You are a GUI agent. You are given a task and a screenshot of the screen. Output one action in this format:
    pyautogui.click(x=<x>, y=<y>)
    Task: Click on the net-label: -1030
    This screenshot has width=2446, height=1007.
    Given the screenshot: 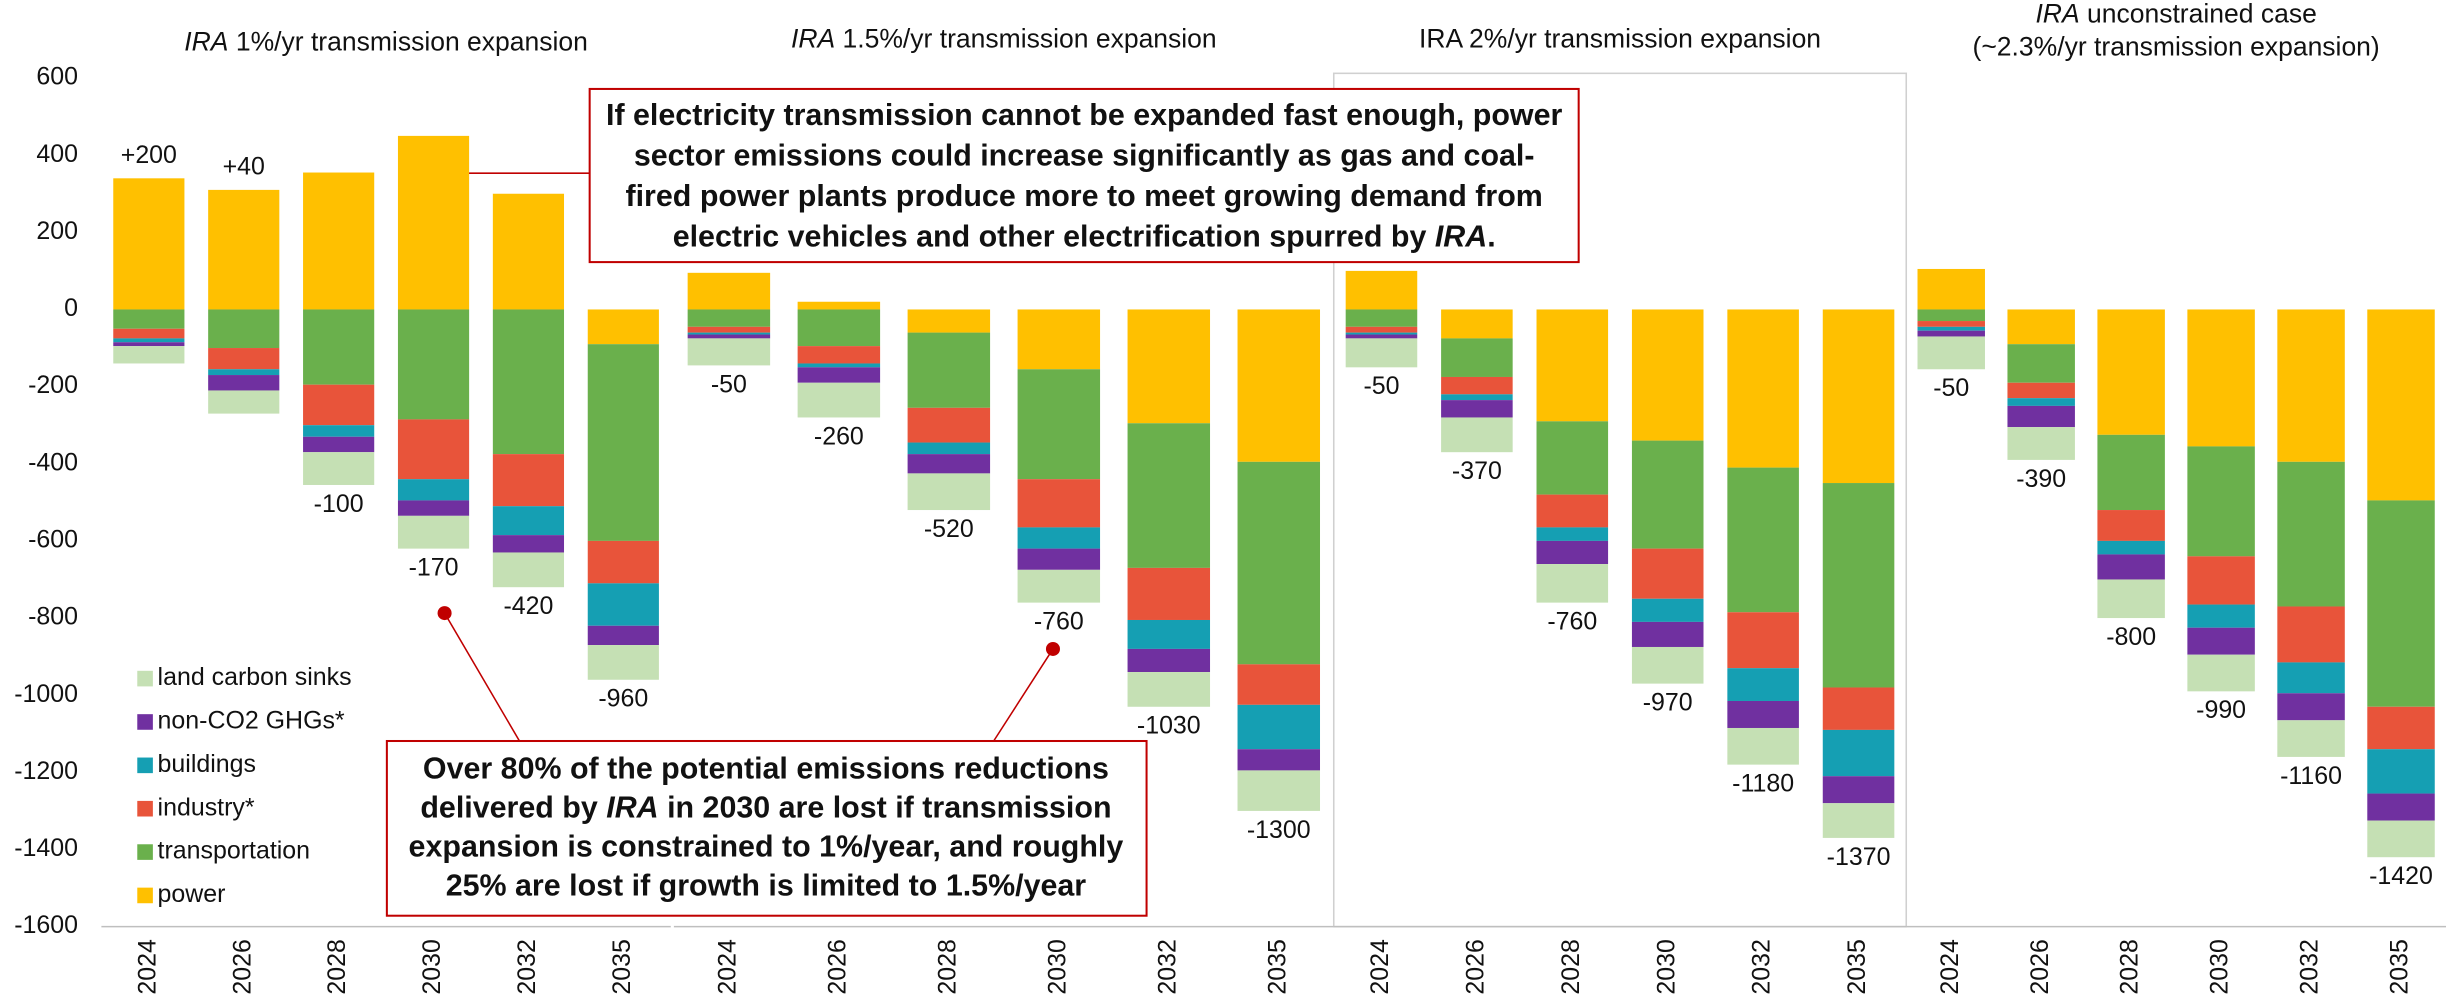 What is the action you would take?
    pyautogui.click(x=1169, y=726)
    